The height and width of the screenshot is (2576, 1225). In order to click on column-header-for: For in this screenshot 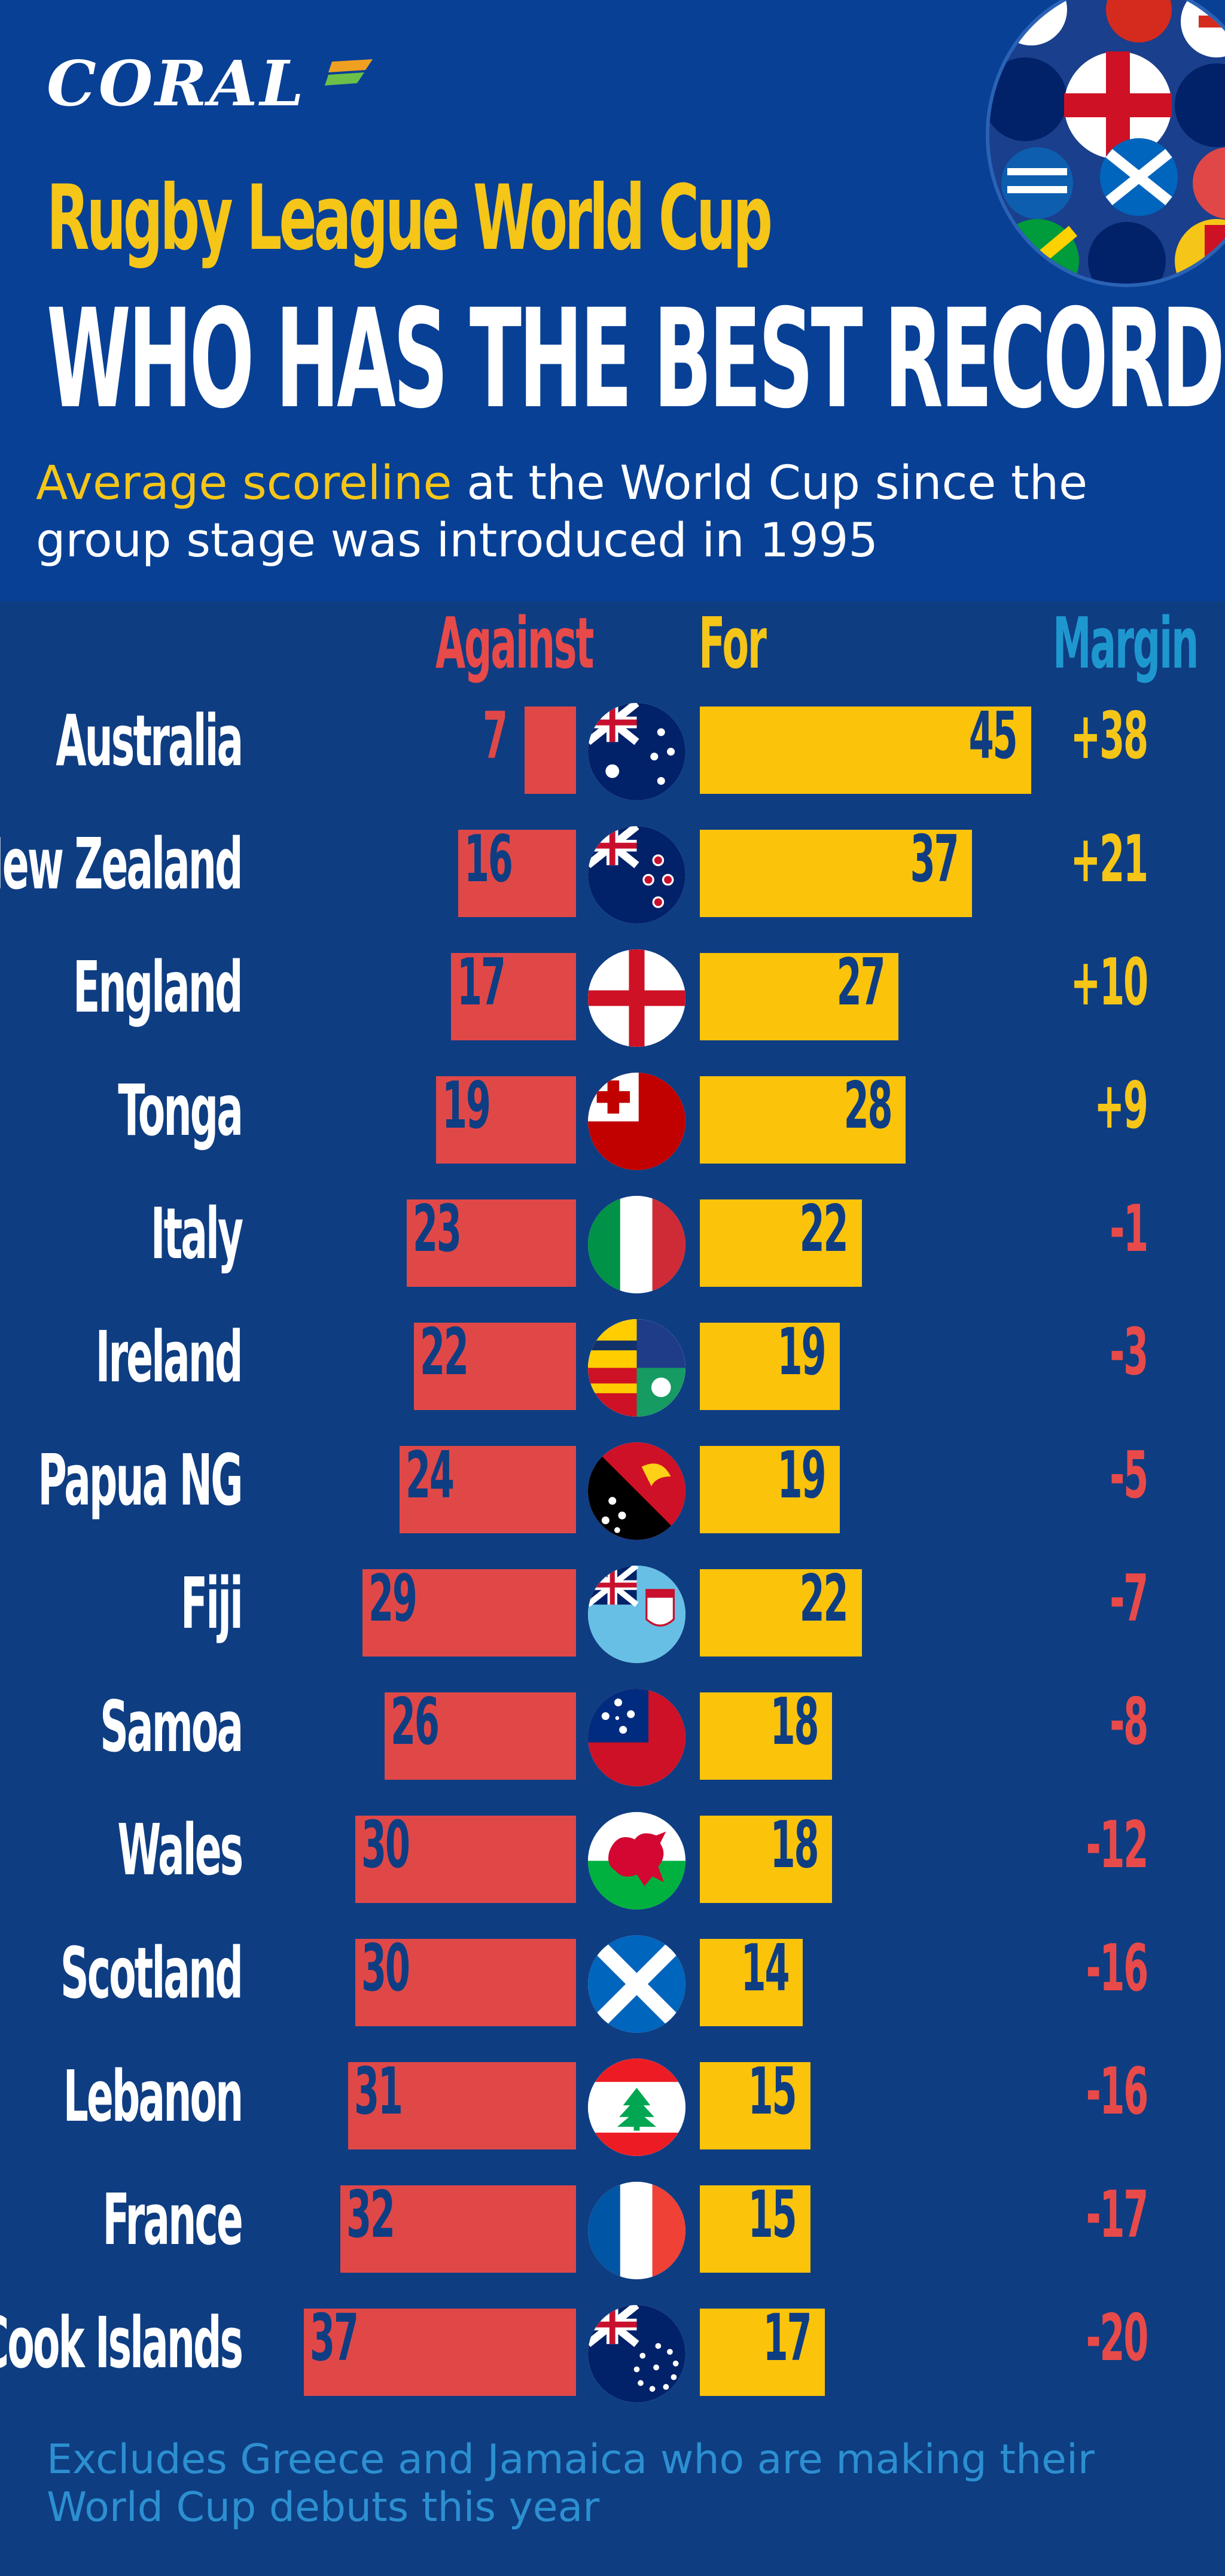, I will do `click(733, 643)`.